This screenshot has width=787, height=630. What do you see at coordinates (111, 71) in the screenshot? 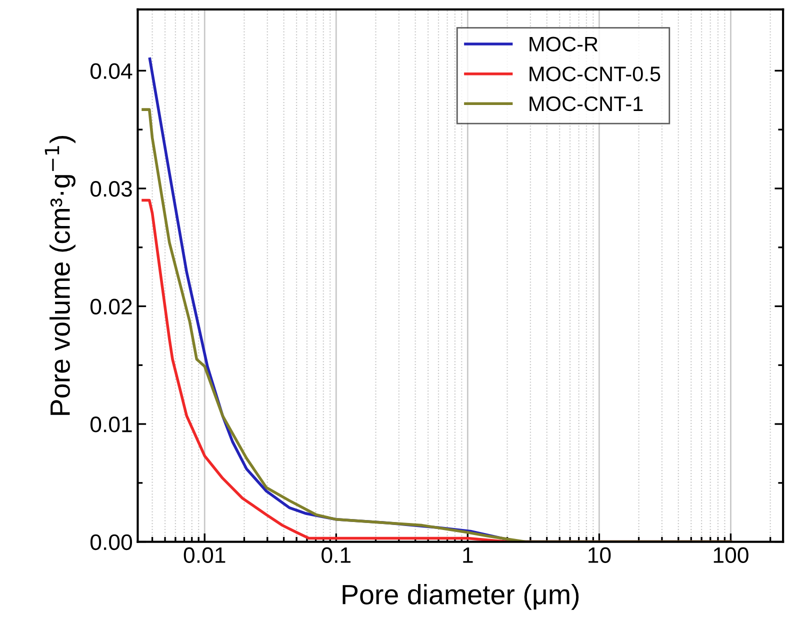
I see `y-tick-label: 0.04` at bounding box center [111, 71].